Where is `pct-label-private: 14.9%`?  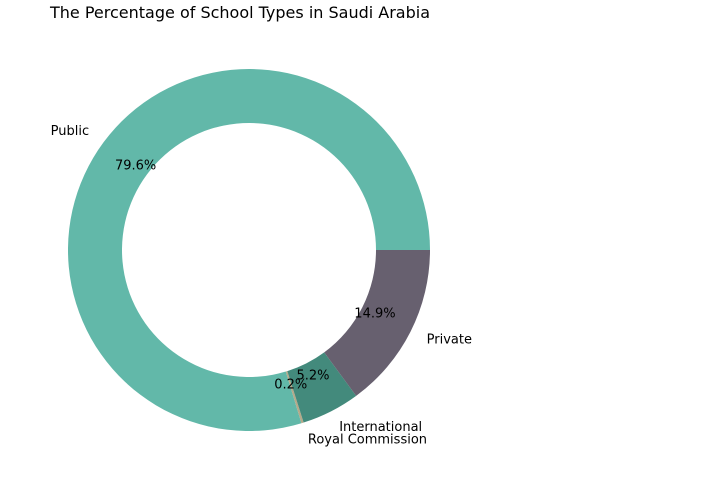
pct-label-private: 14.9% is located at coordinates (374, 313).